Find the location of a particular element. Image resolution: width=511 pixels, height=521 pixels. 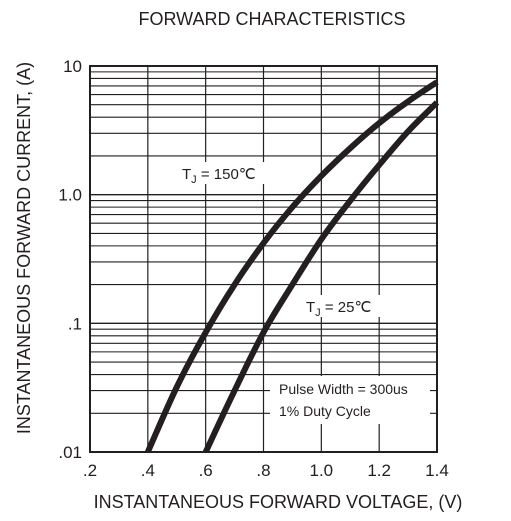

series-label-150: TJ = 150℃ is located at coordinates (222, 174).